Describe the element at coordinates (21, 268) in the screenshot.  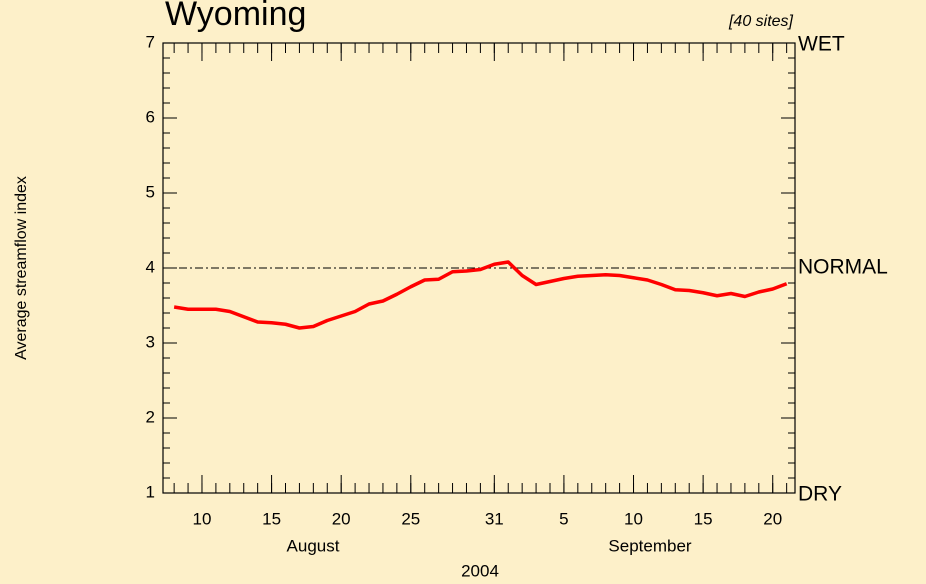
I see `y-axis-label: Average streamflow index` at that location.